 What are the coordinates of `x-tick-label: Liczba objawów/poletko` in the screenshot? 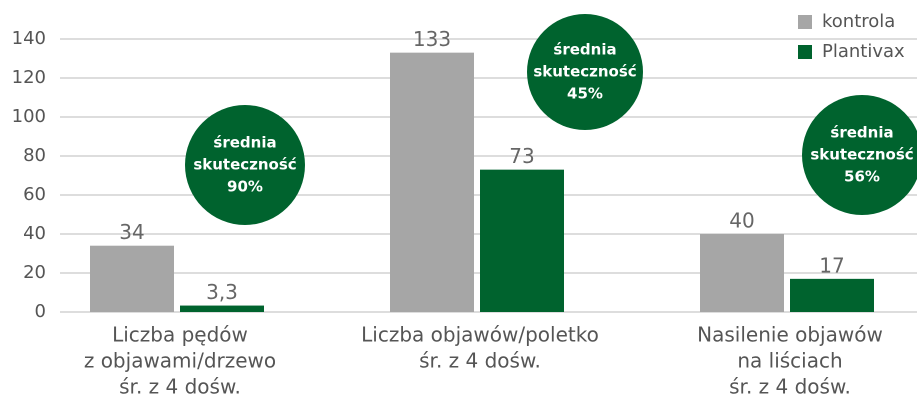 It's located at (480, 335).